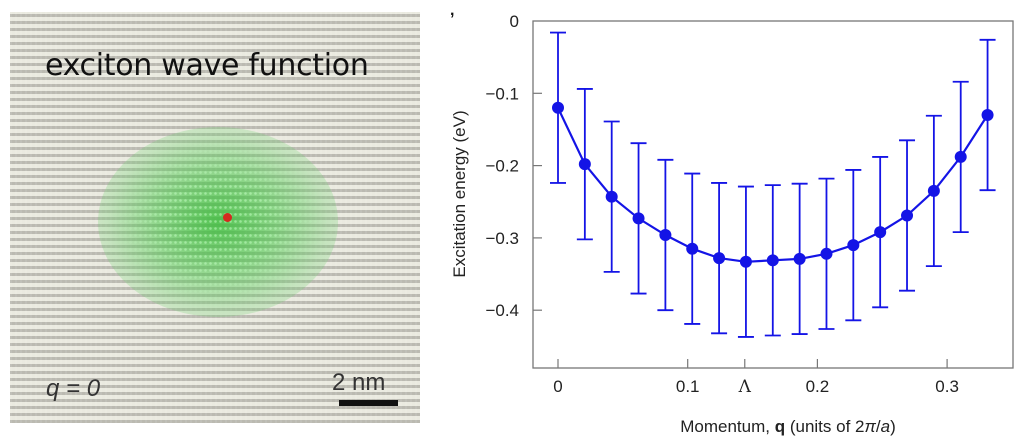 This screenshot has width=1024, height=445. What do you see at coordinates (73, 388) in the screenshot?
I see `momentum-label: q = 0` at bounding box center [73, 388].